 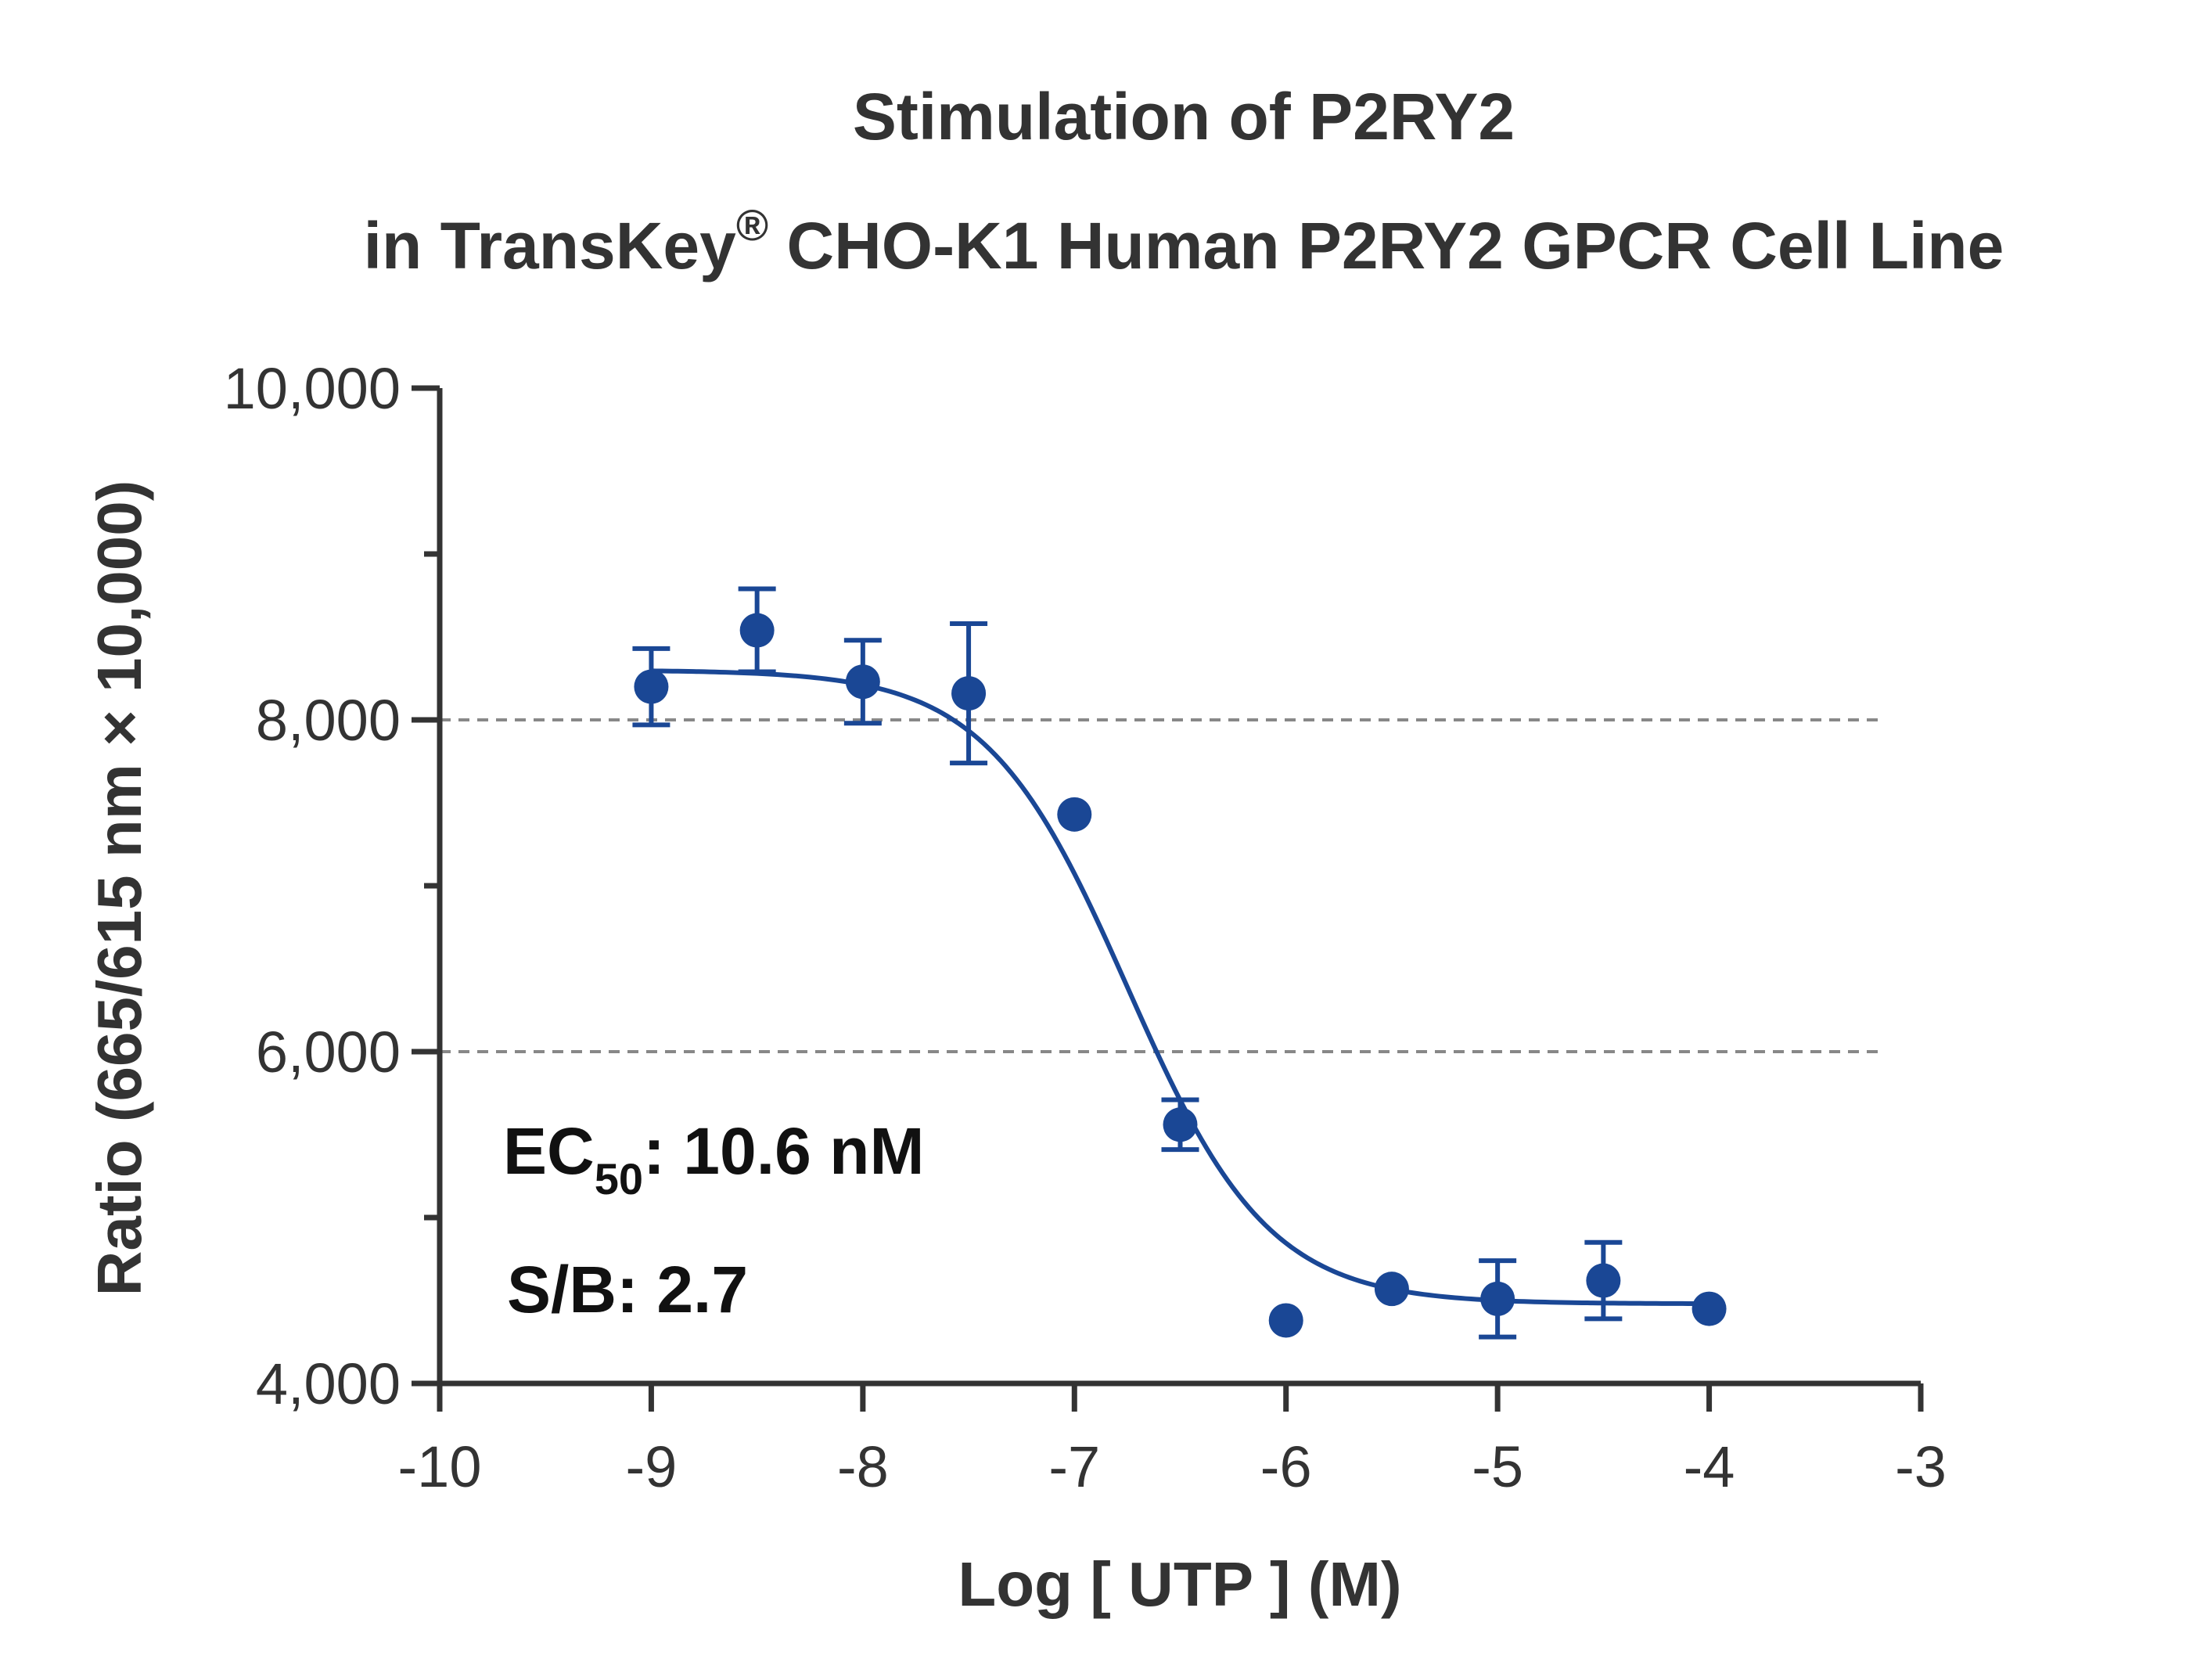 What do you see at coordinates (550, 245) in the screenshot?
I see `subtitle-prefix: in TransKey` at bounding box center [550, 245].